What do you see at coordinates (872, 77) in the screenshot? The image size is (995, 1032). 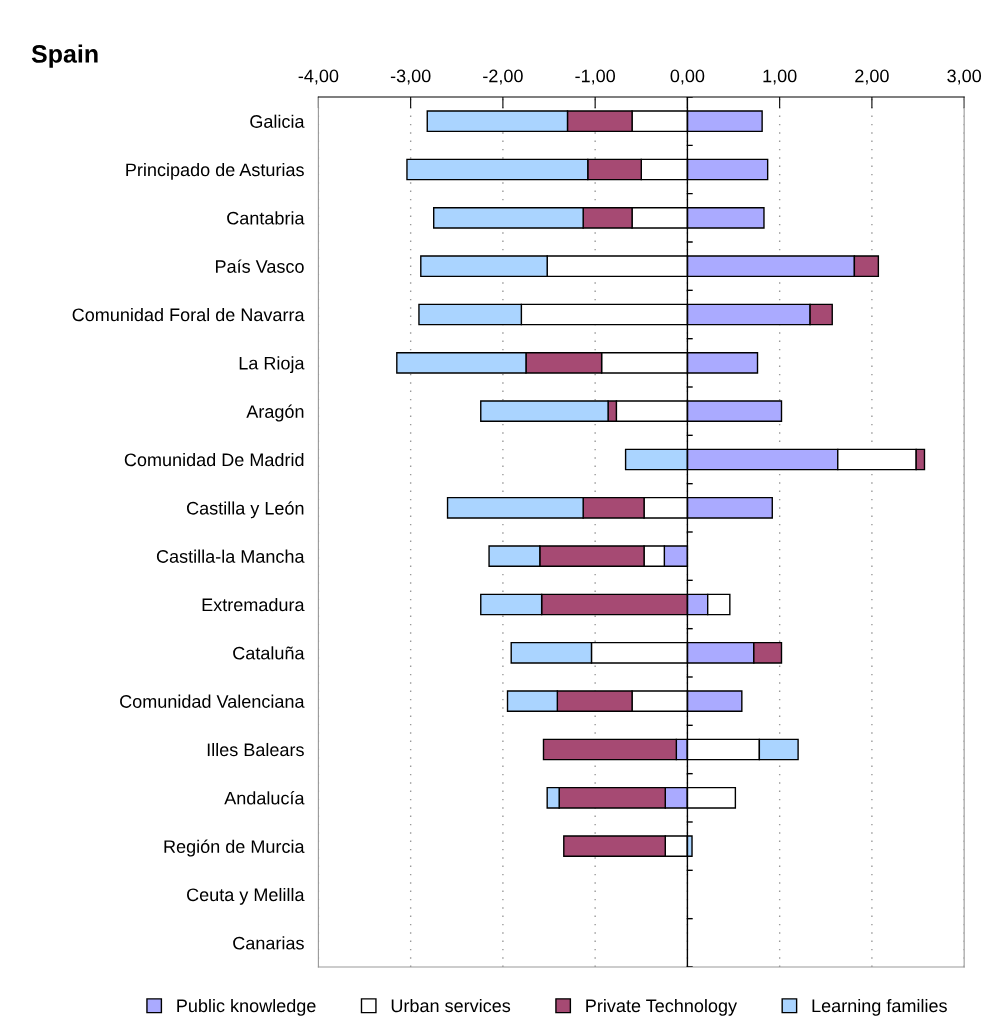 I see `x-tick-label: 2,00` at bounding box center [872, 77].